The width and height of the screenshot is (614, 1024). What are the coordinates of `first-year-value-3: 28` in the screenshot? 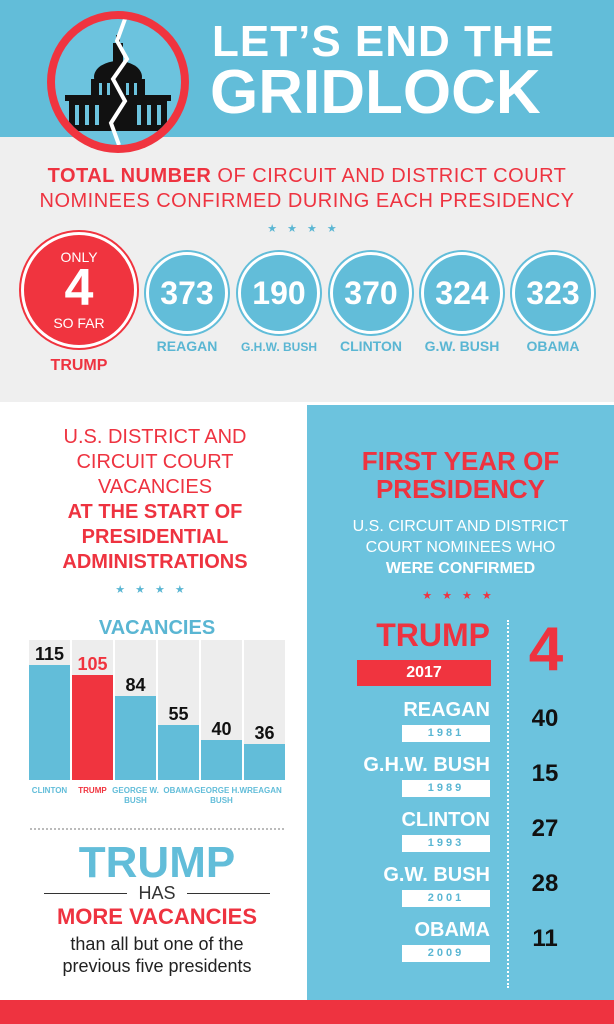 It's located at (545, 883).